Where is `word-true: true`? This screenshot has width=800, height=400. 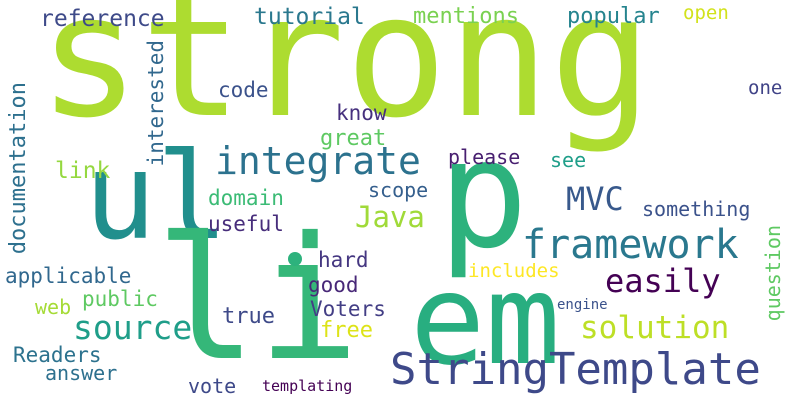 word-true: true is located at coordinates (248, 316).